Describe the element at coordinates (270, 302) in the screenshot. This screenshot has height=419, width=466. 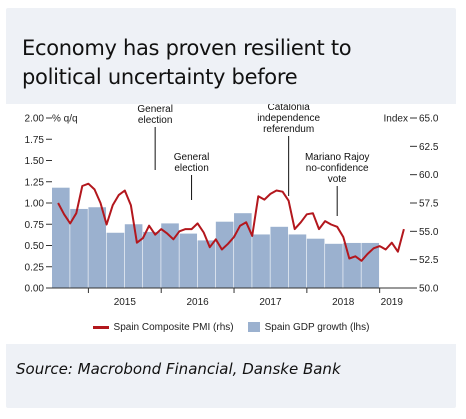
I see `x-tick-label: 2017` at that location.